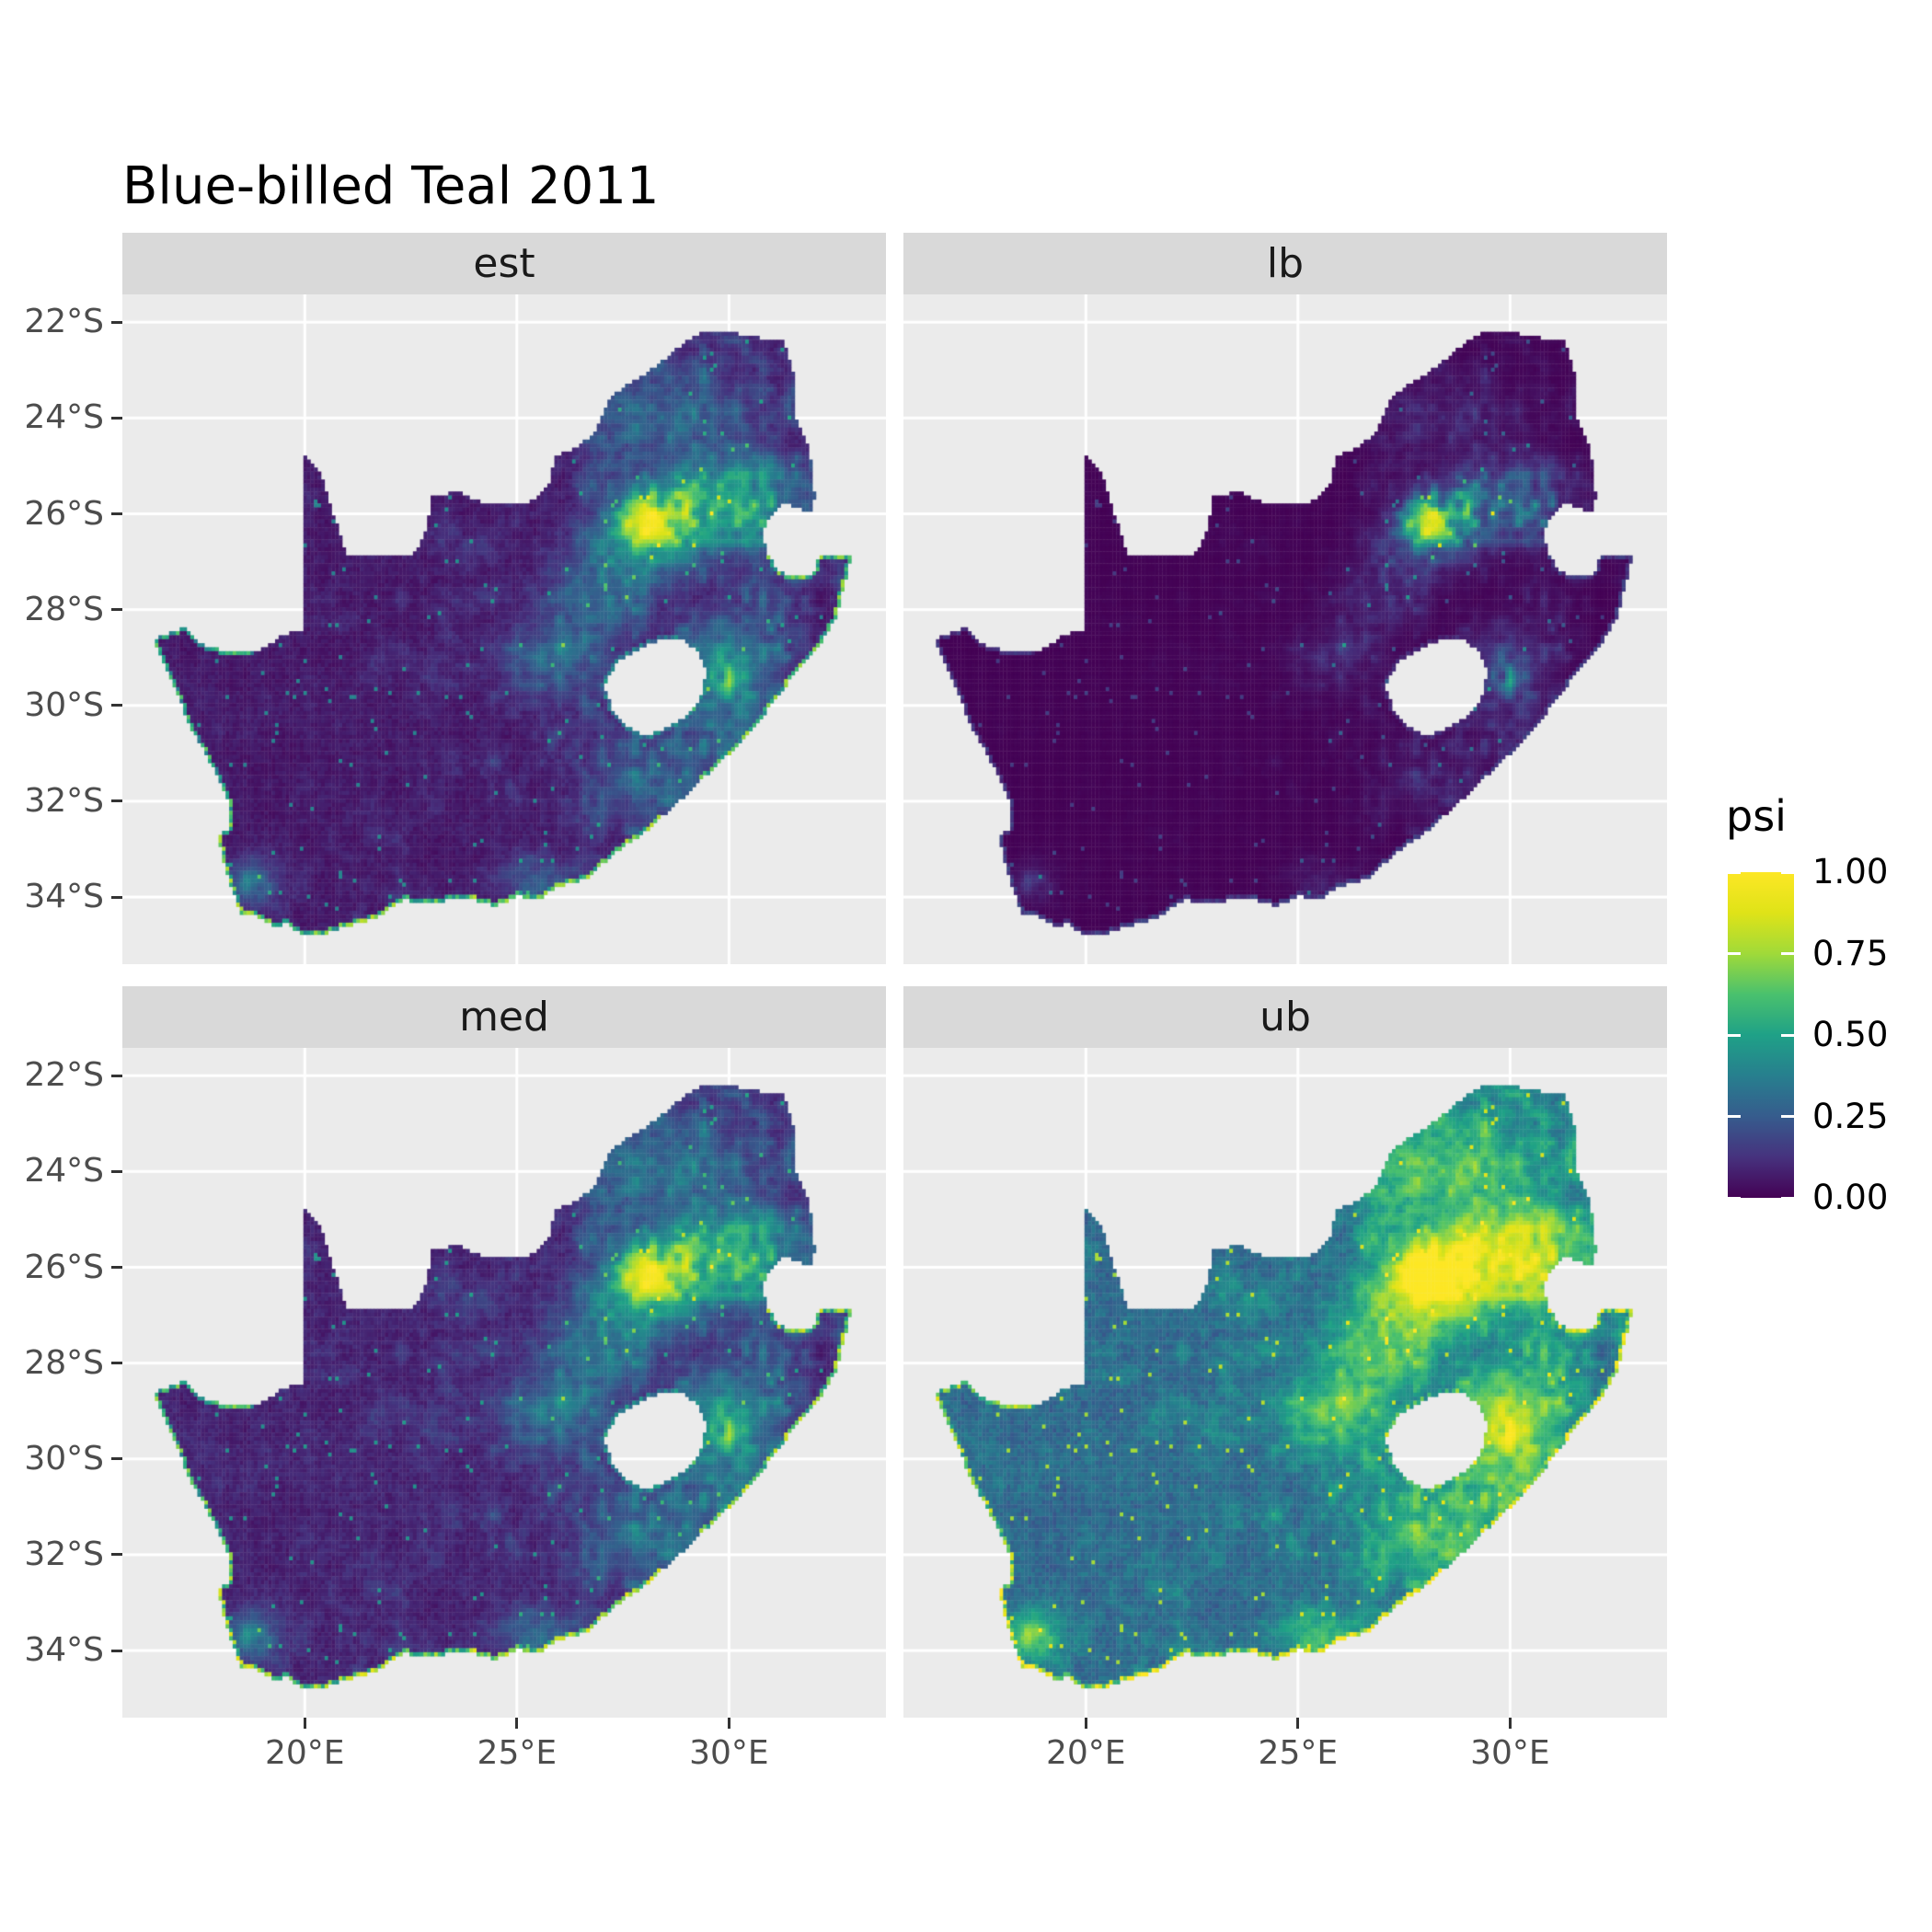  I want to click on facet-panel-ub, so click(1285, 1383).